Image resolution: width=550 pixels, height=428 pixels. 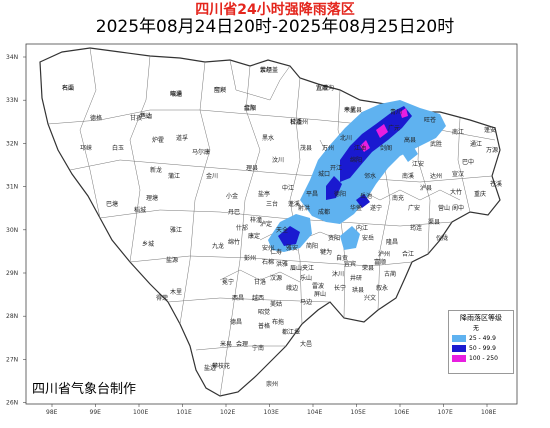 I want to click on place-label: 珙县, so click(x=358, y=290).